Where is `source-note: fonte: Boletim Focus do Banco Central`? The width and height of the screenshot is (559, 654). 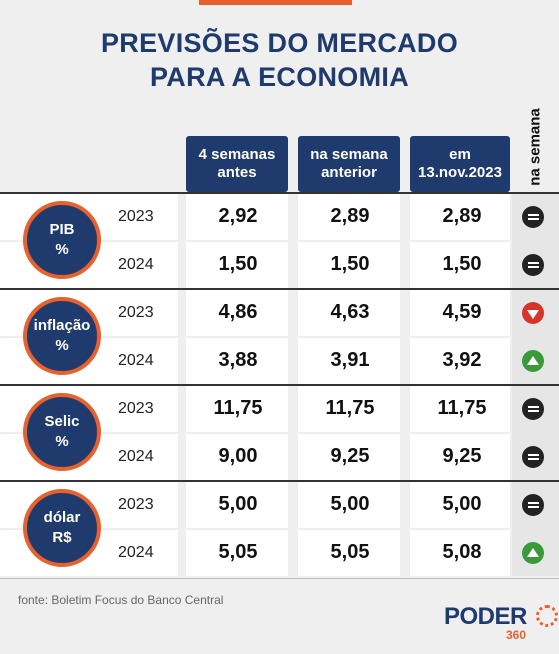
source-note: fonte: Boletim Focus do Banco Central is located at coordinates (121, 600).